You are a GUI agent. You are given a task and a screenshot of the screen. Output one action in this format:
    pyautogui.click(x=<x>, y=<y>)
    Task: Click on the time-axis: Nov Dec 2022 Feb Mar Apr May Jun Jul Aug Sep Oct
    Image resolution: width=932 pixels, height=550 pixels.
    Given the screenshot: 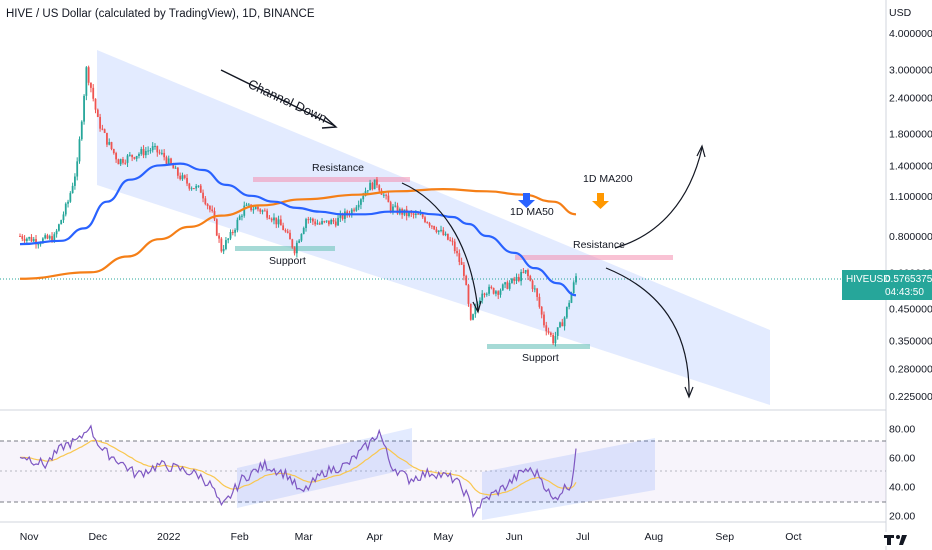 What is the action you would take?
    pyautogui.click(x=411, y=537)
    